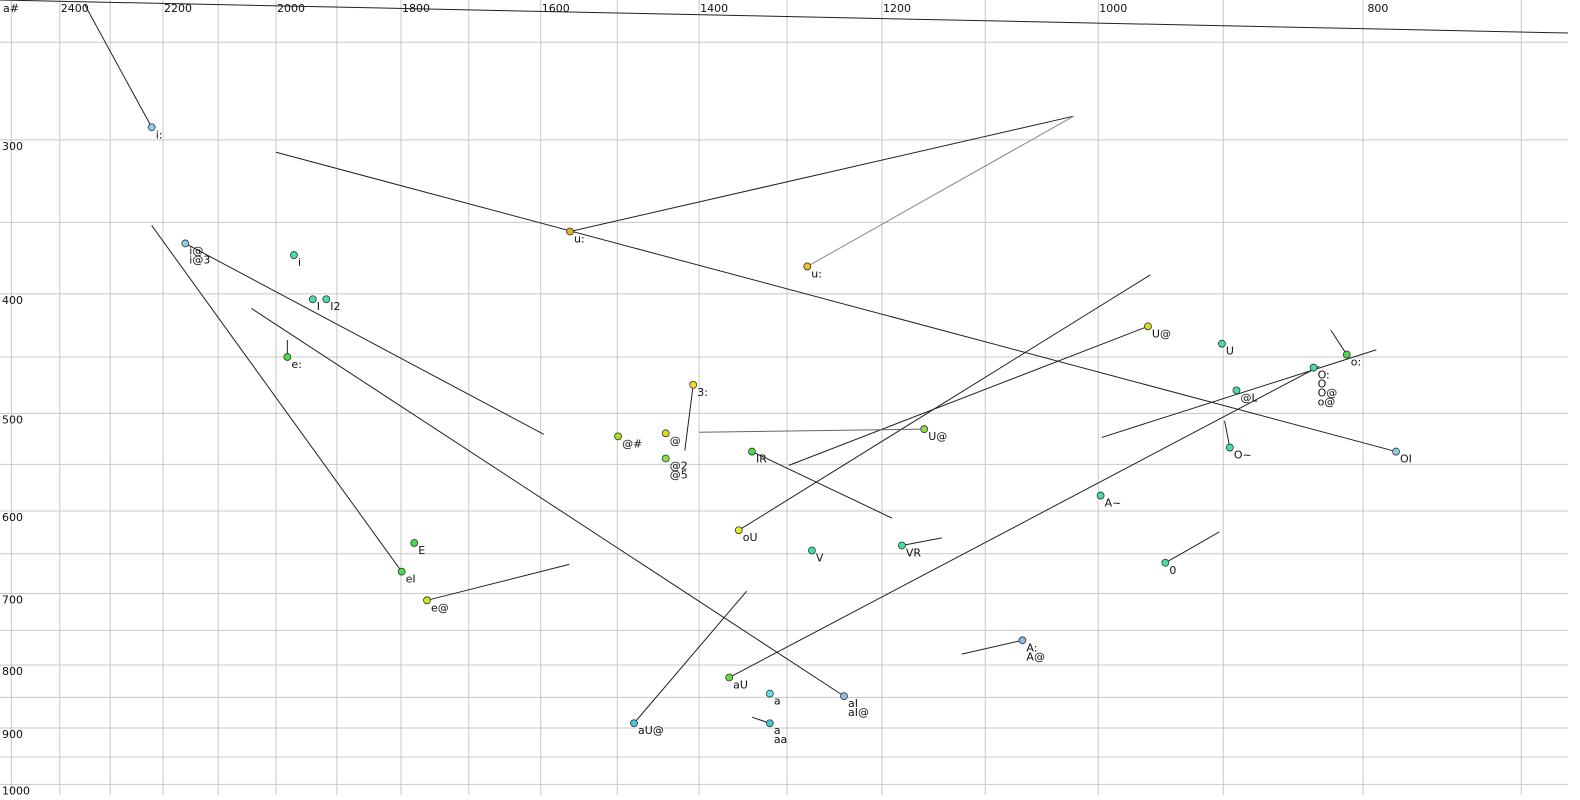 Image resolution: width=1580 pixels, height=800 pixels. What do you see at coordinates (1322, 384) in the screenshot?
I see `vowel-label: O` at bounding box center [1322, 384].